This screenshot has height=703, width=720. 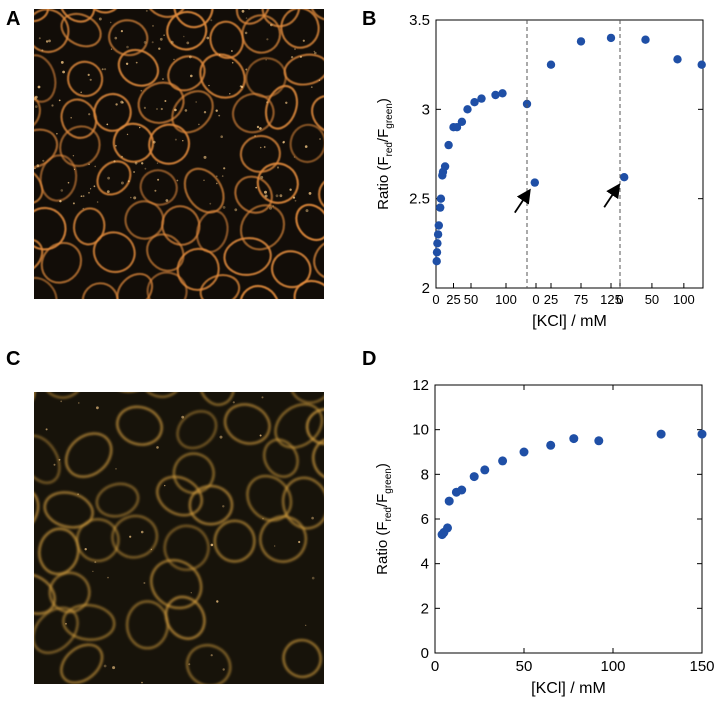 What do you see at coordinates (425, 653) in the screenshot?
I see `y-tick-label: 0` at bounding box center [425, 653].